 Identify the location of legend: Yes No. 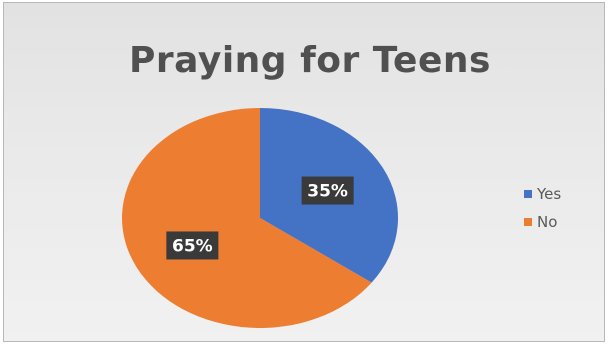
(542, 211).